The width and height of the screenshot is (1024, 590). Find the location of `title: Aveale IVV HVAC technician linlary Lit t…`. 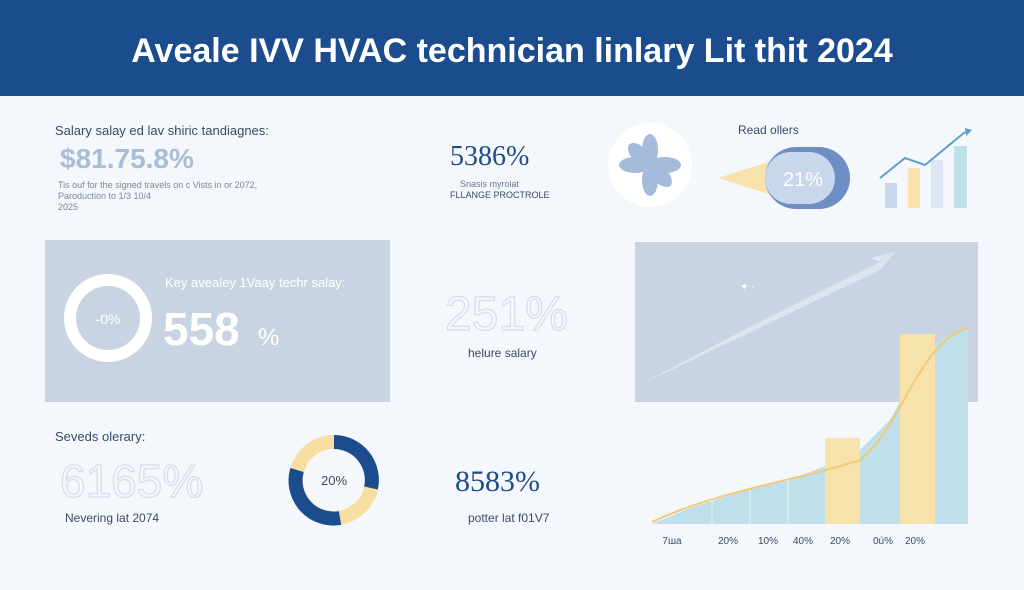

title: Aveale IVV HVAC technician linlary Lit t… is located at coordinates (512, 51).